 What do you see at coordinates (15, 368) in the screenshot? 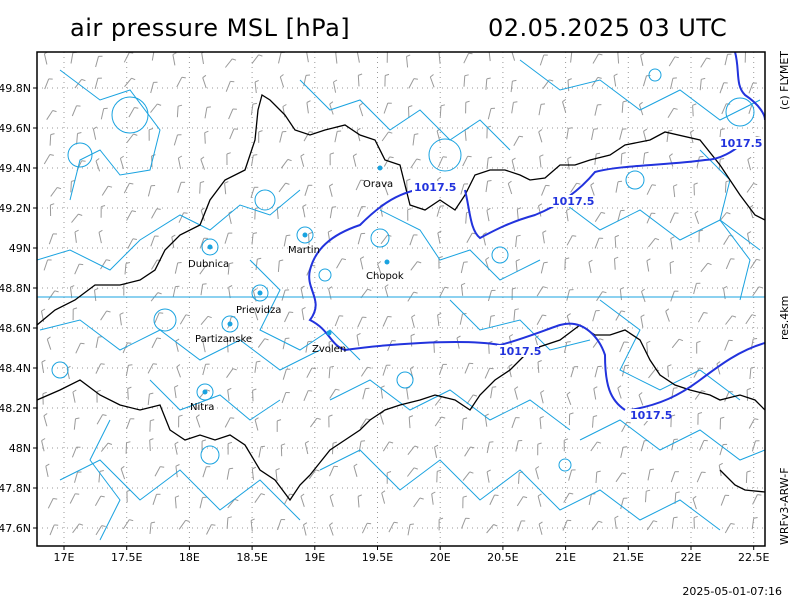
I see `lat-tick-label: 48.4N` at bounding box center [15, 368].